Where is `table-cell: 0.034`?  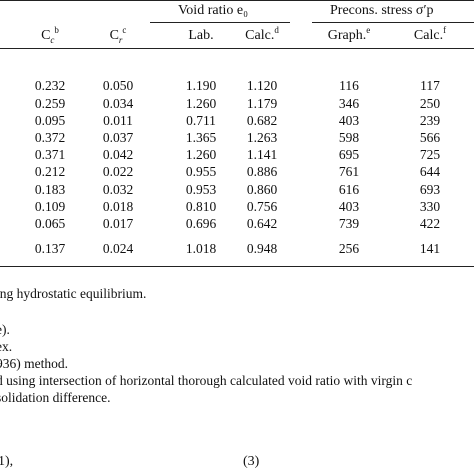 table-cell: 0.034 is located at coordinates (118, 103).